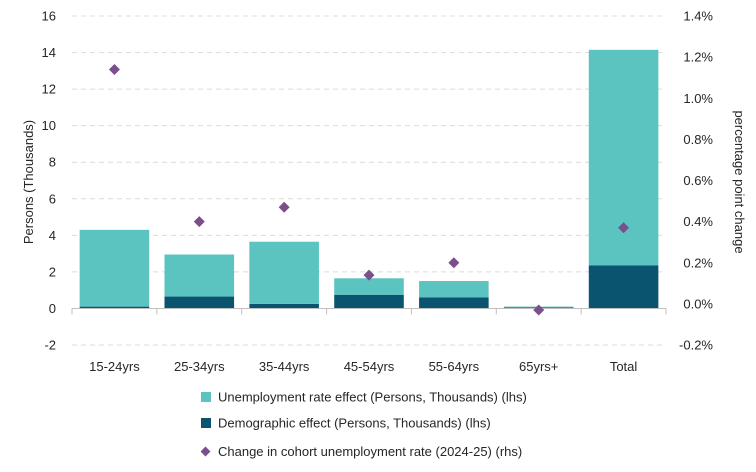  What do you see at coordinates (49, 125) in the screenshot?
I see `left-tick-label: 10` at bounding box center [49, 125].